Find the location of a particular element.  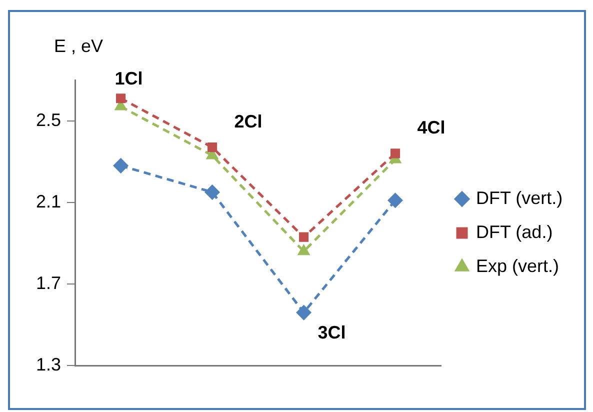

annotation: 3Cl is located at coordinates (332, 332).